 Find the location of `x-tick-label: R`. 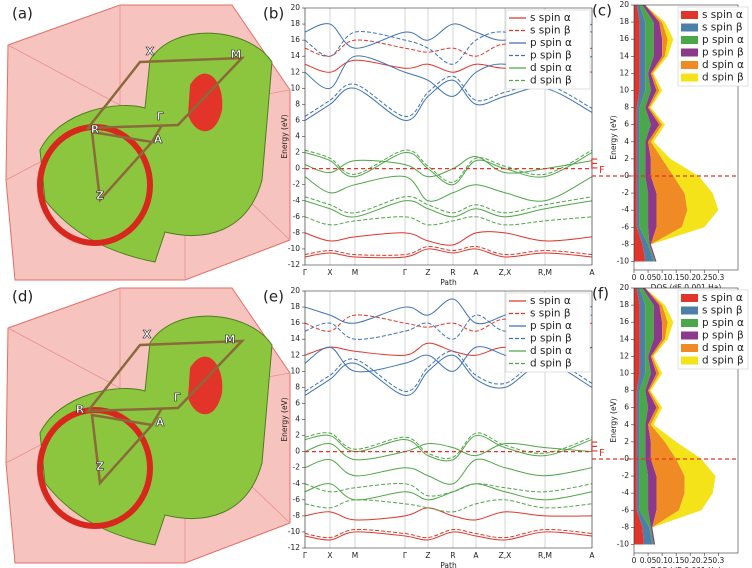

x-tick-label: R is located at coordinates (452, 272).